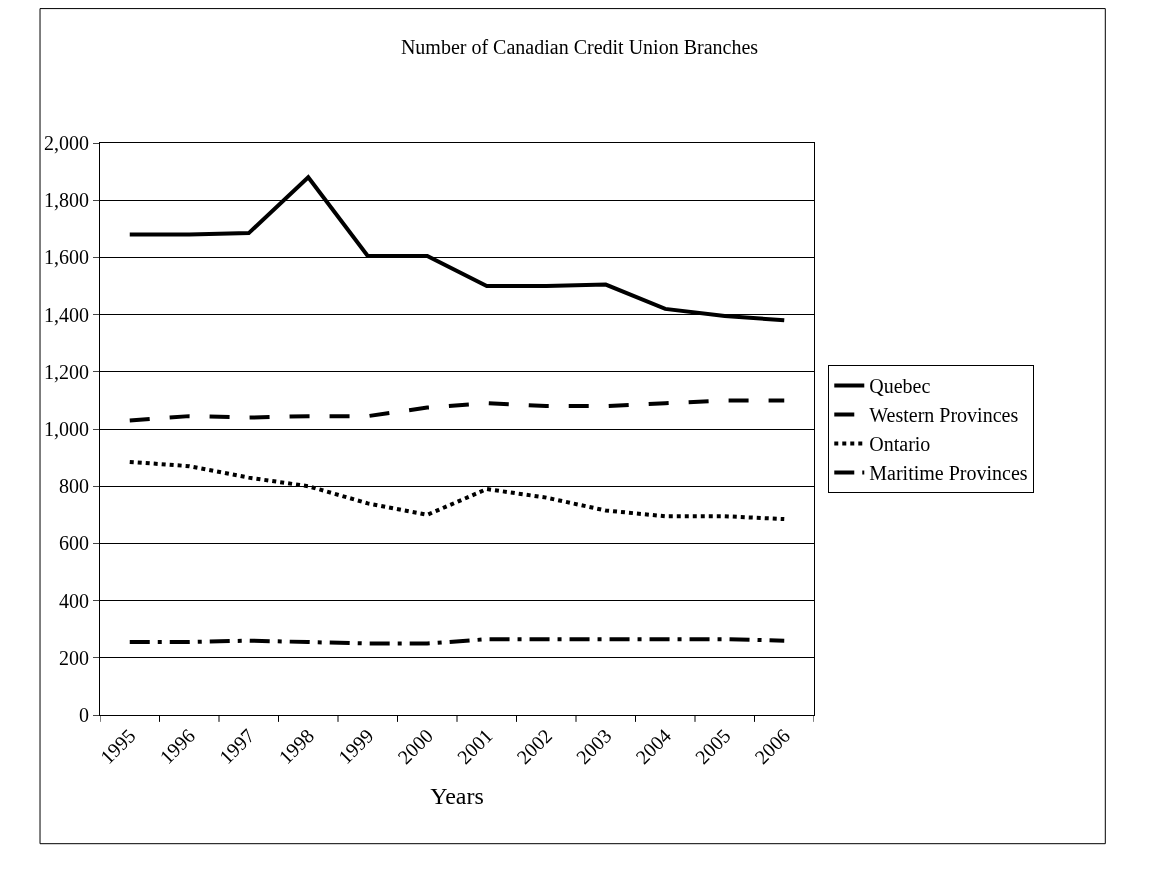 This screenshot has height=882, width=1159. Describe the element at coordinates (74, 657) in the screenshot. I see `y-tick-label: 200` at that location.